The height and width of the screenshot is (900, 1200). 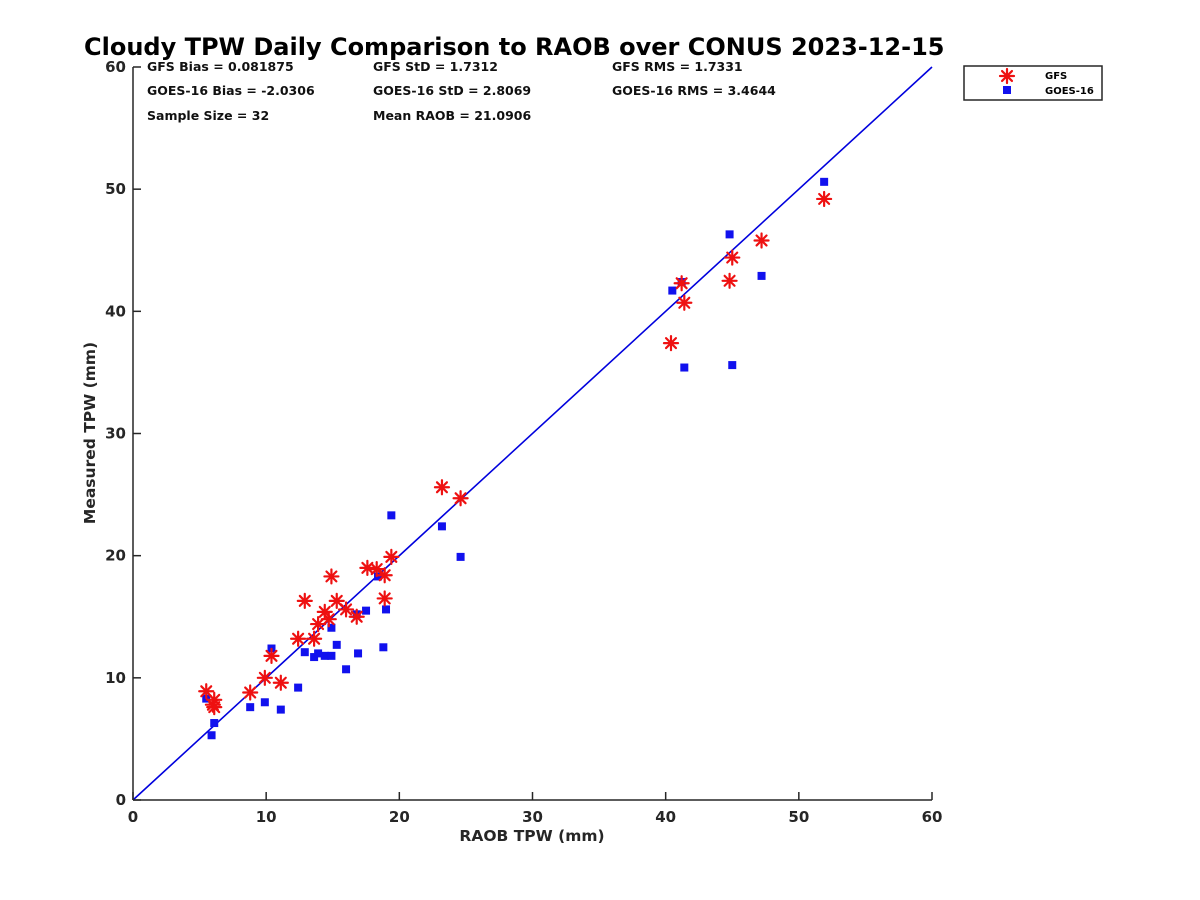 I want to click on y-tick-label: 20, so click(x=115, y=556).